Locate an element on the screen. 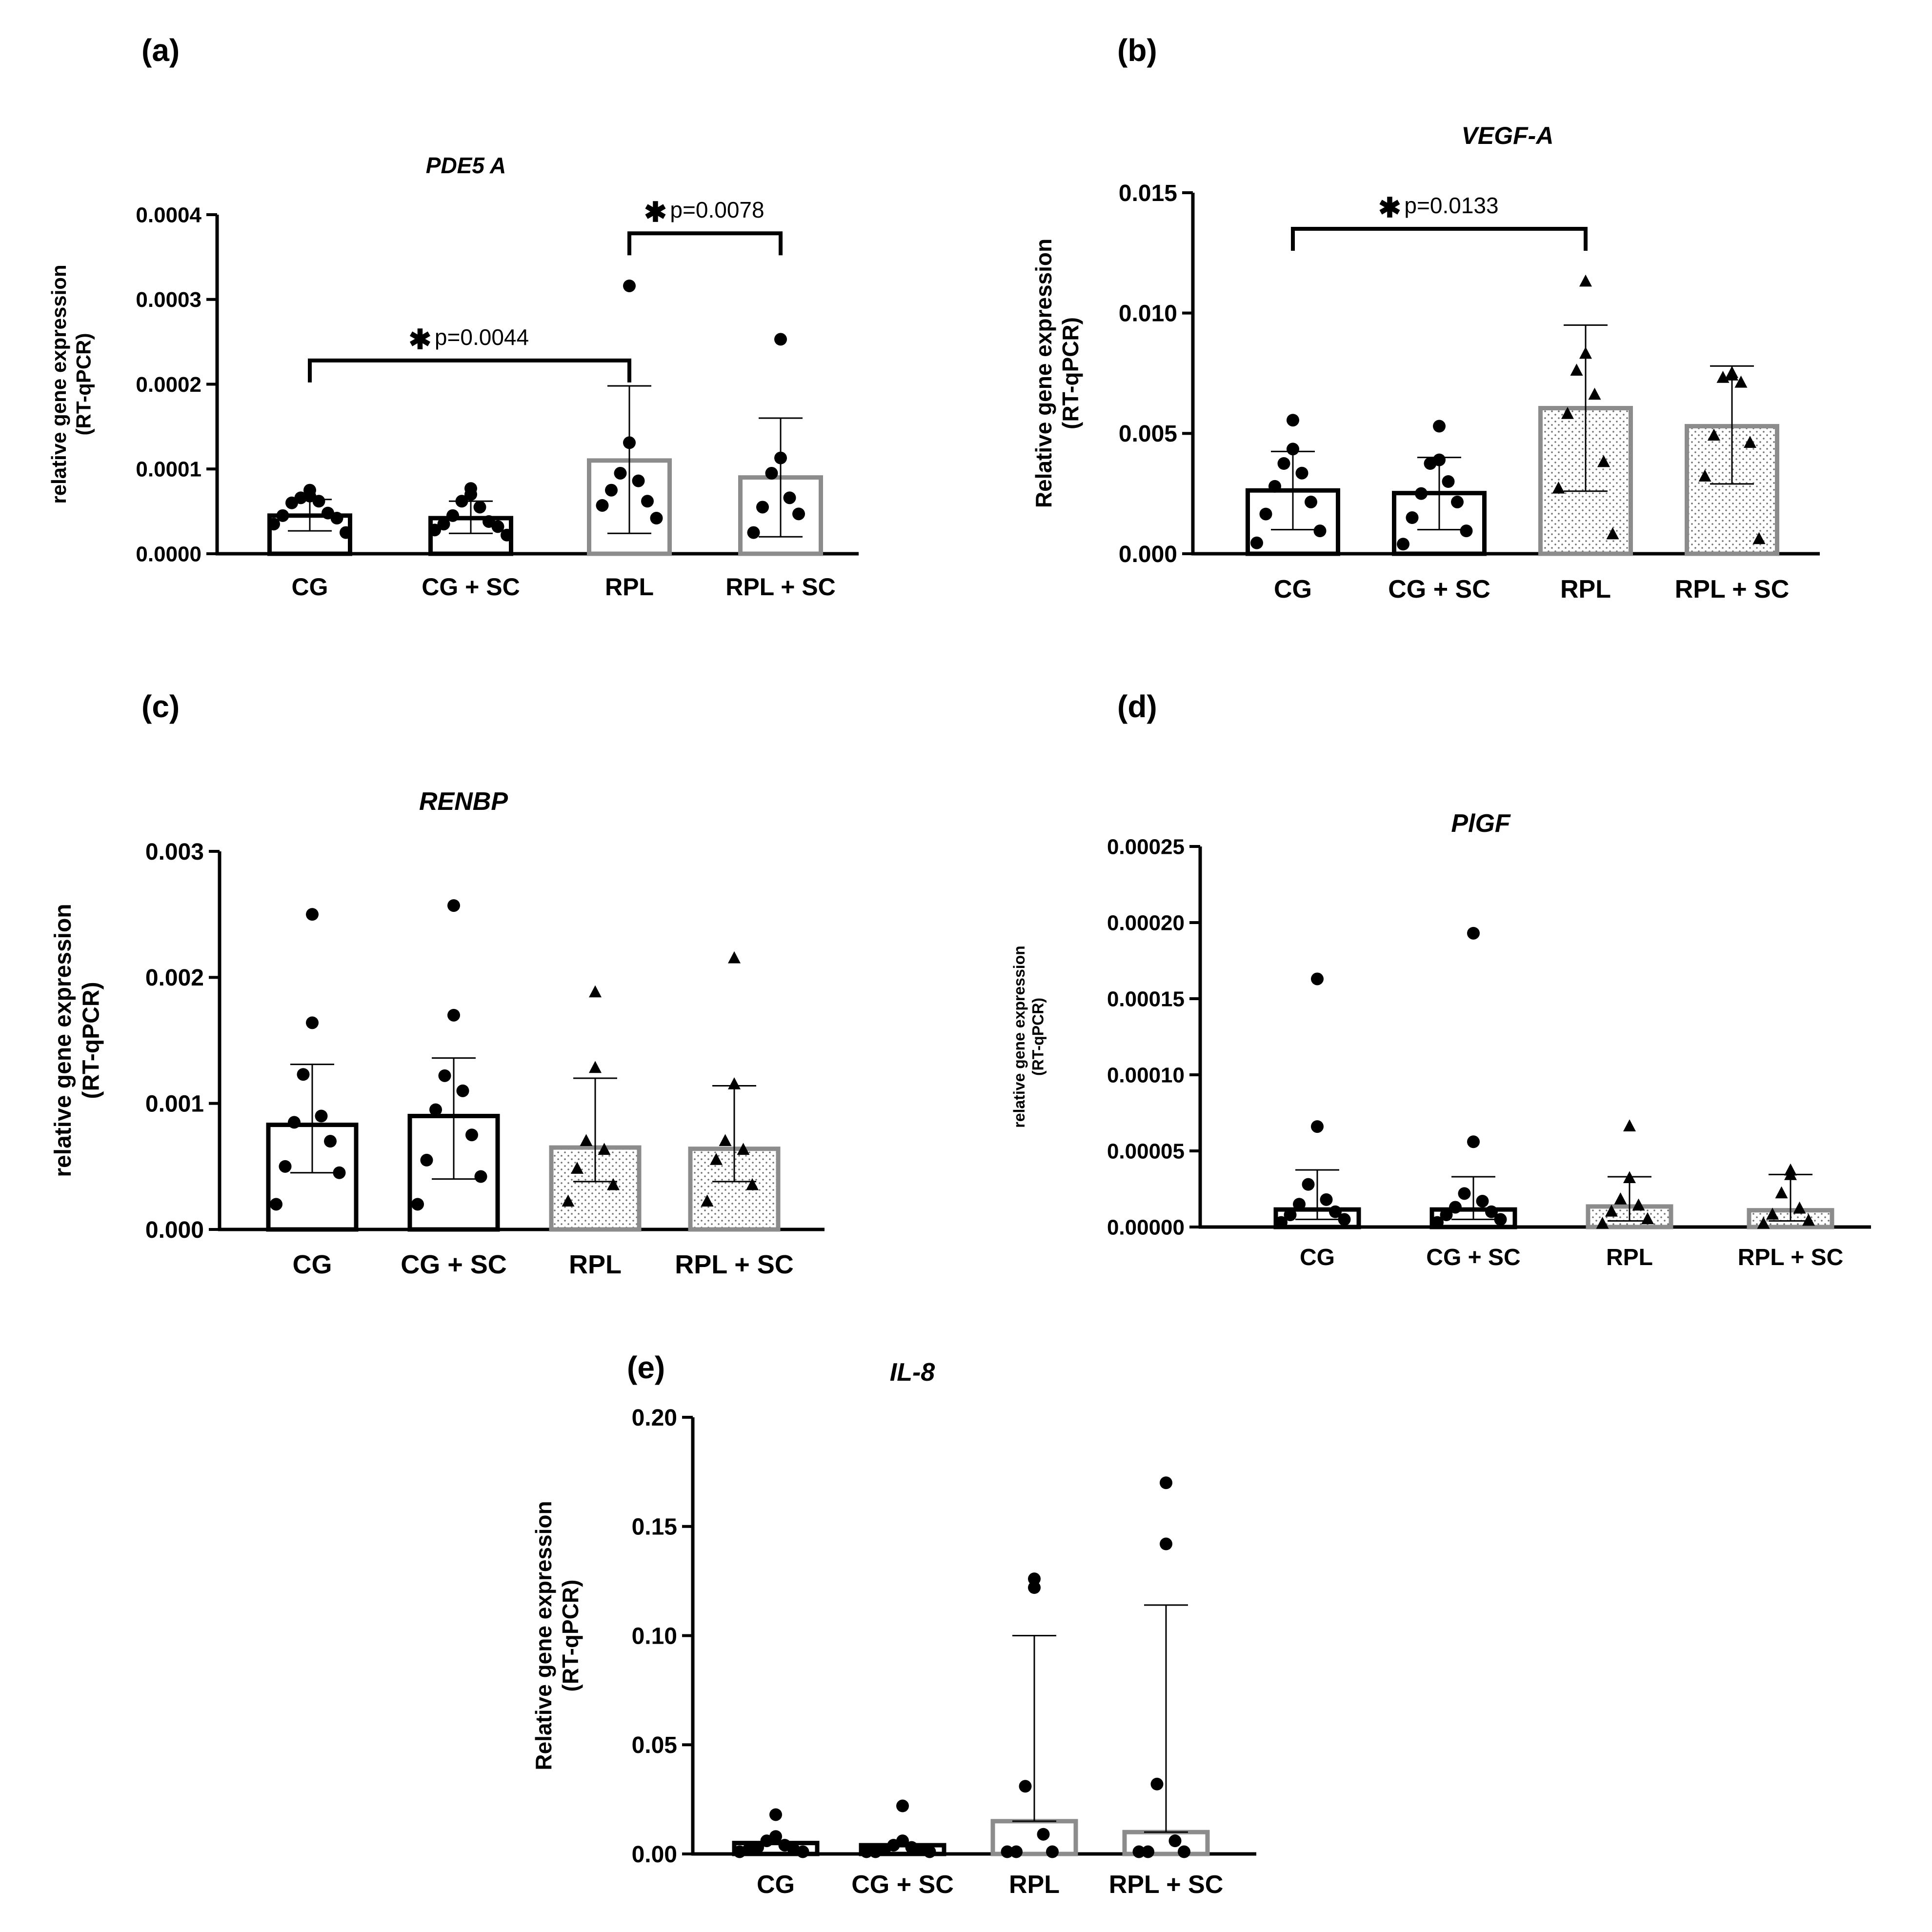  y-axis-label: Relative gene expression is located at coordinates (1043, 373).